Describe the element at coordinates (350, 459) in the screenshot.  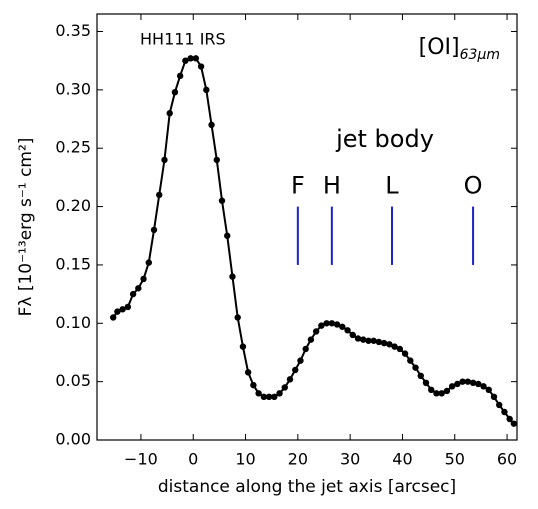
I see `x-tick-label: 30` at that location.